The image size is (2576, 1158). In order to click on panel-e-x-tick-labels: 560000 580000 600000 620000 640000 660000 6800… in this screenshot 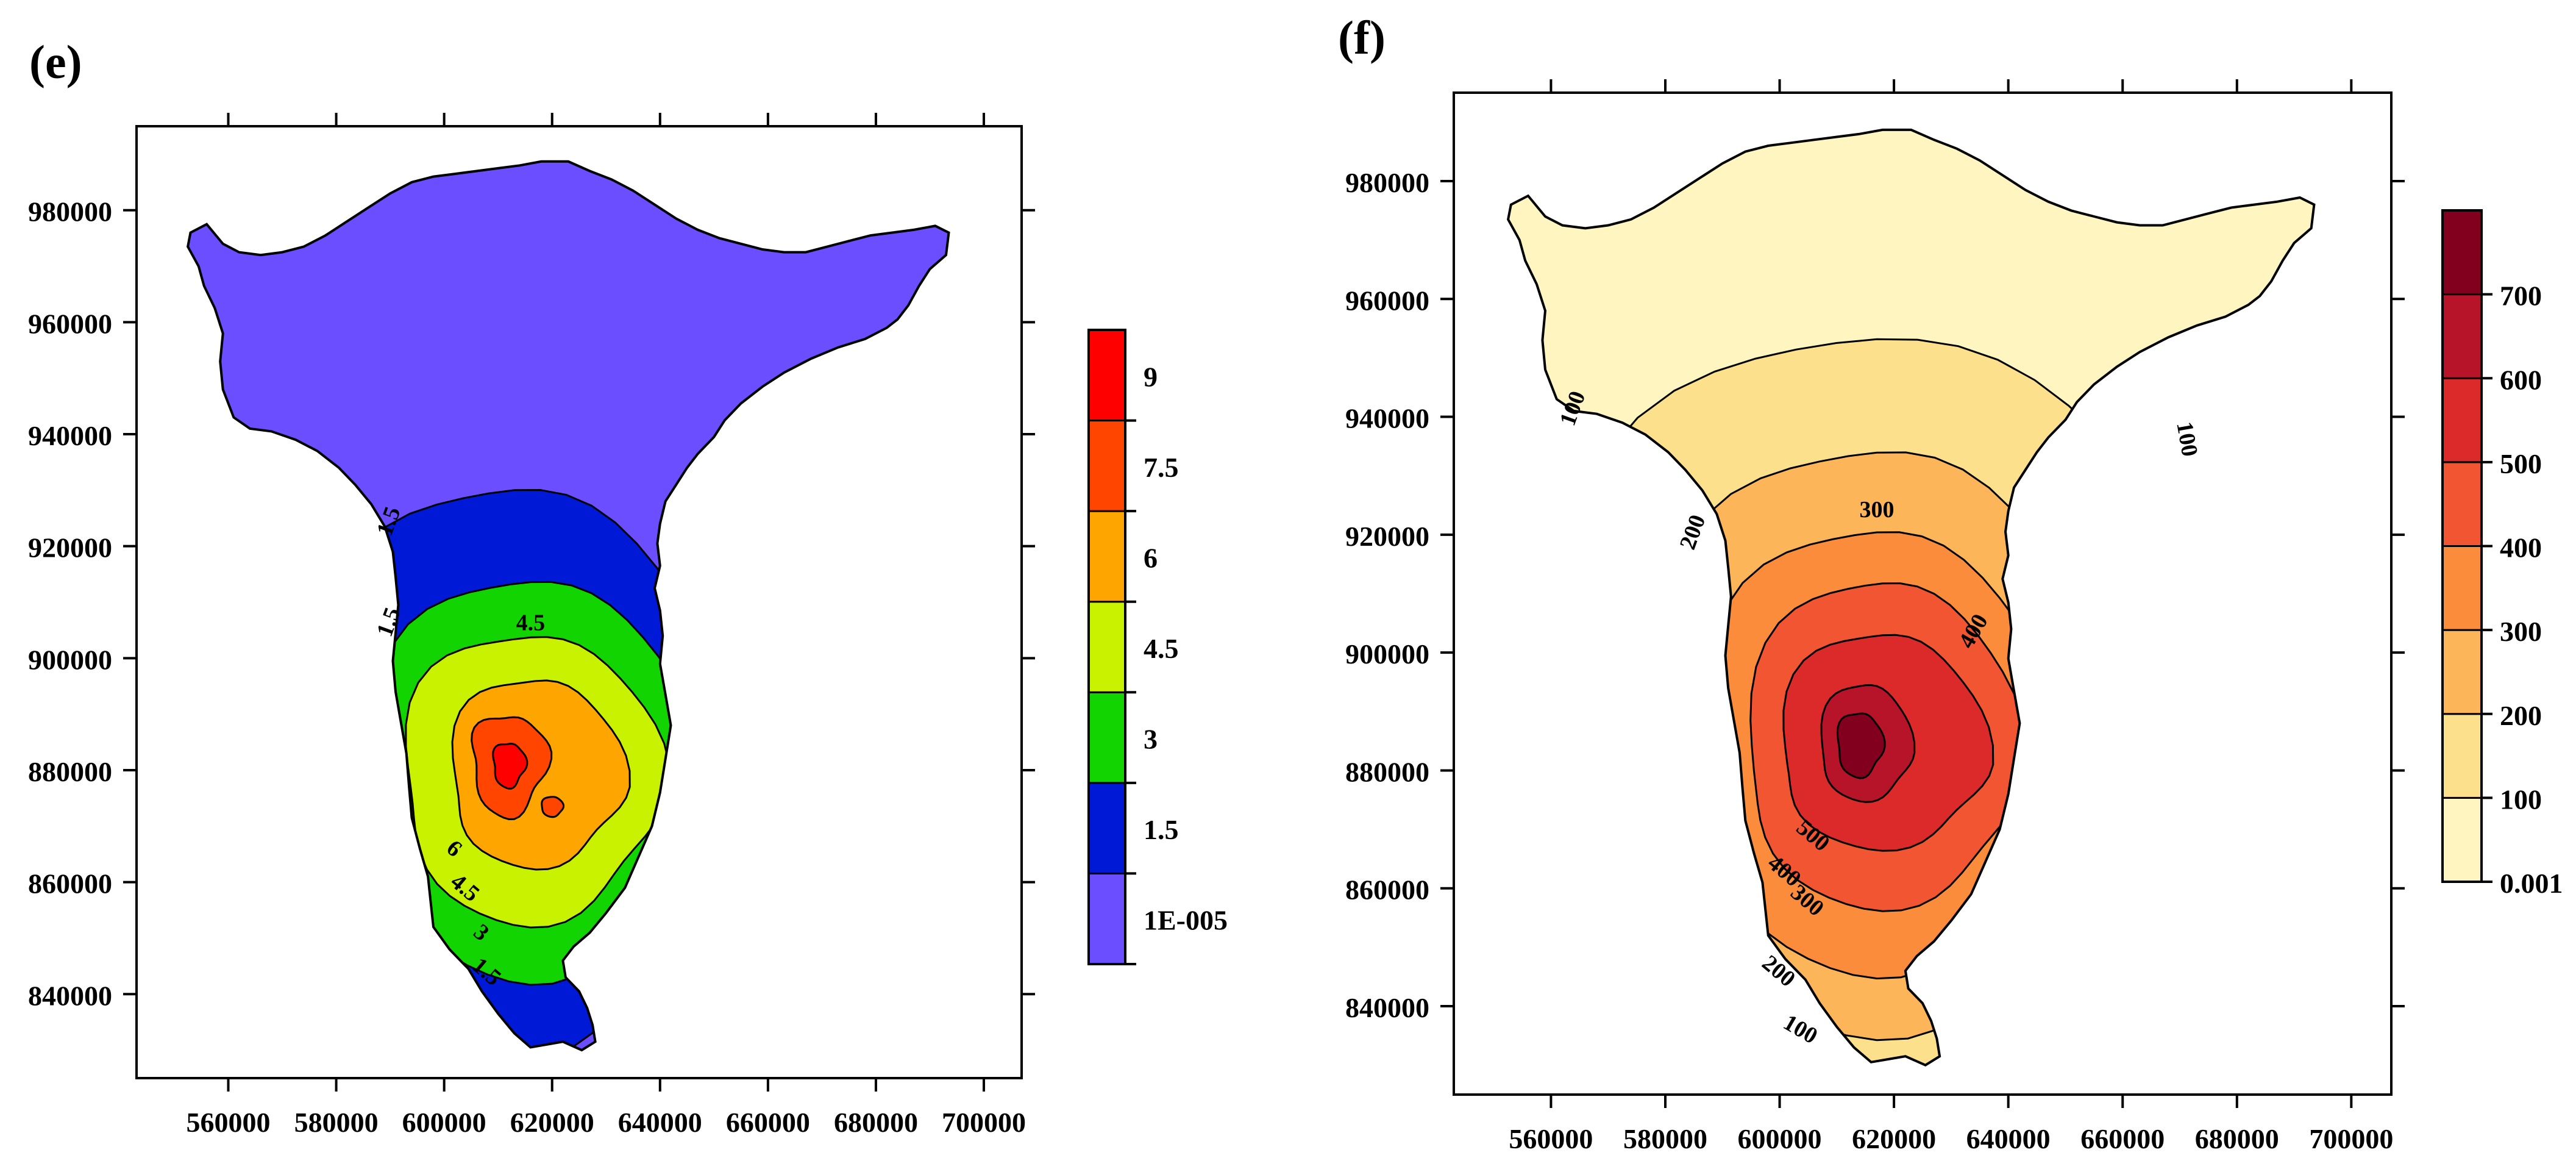, I will do `click(606, 1123)`.